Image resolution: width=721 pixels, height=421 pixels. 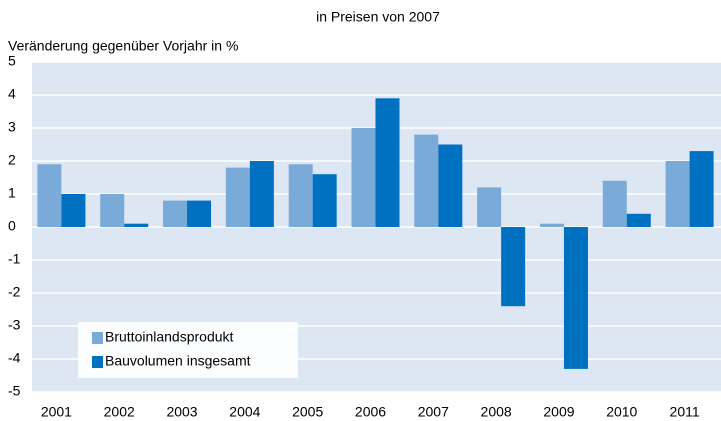 I want to click on y-tick-label: -3, so click(x=14, y=325).